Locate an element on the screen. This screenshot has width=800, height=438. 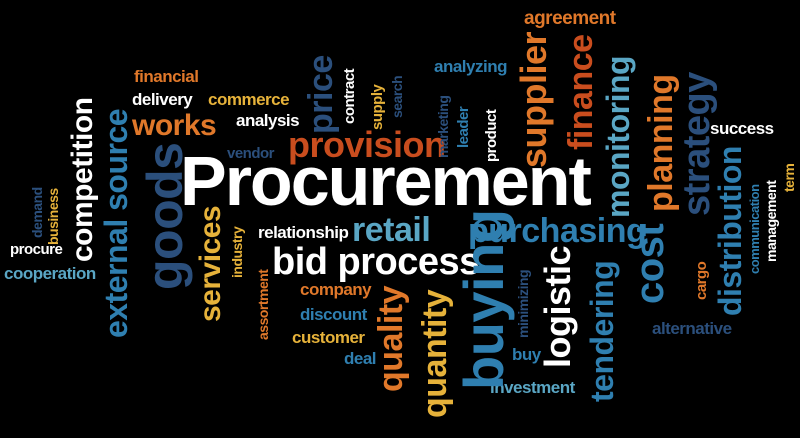
word-supplier: supplier is located at coordinates (534, 100).